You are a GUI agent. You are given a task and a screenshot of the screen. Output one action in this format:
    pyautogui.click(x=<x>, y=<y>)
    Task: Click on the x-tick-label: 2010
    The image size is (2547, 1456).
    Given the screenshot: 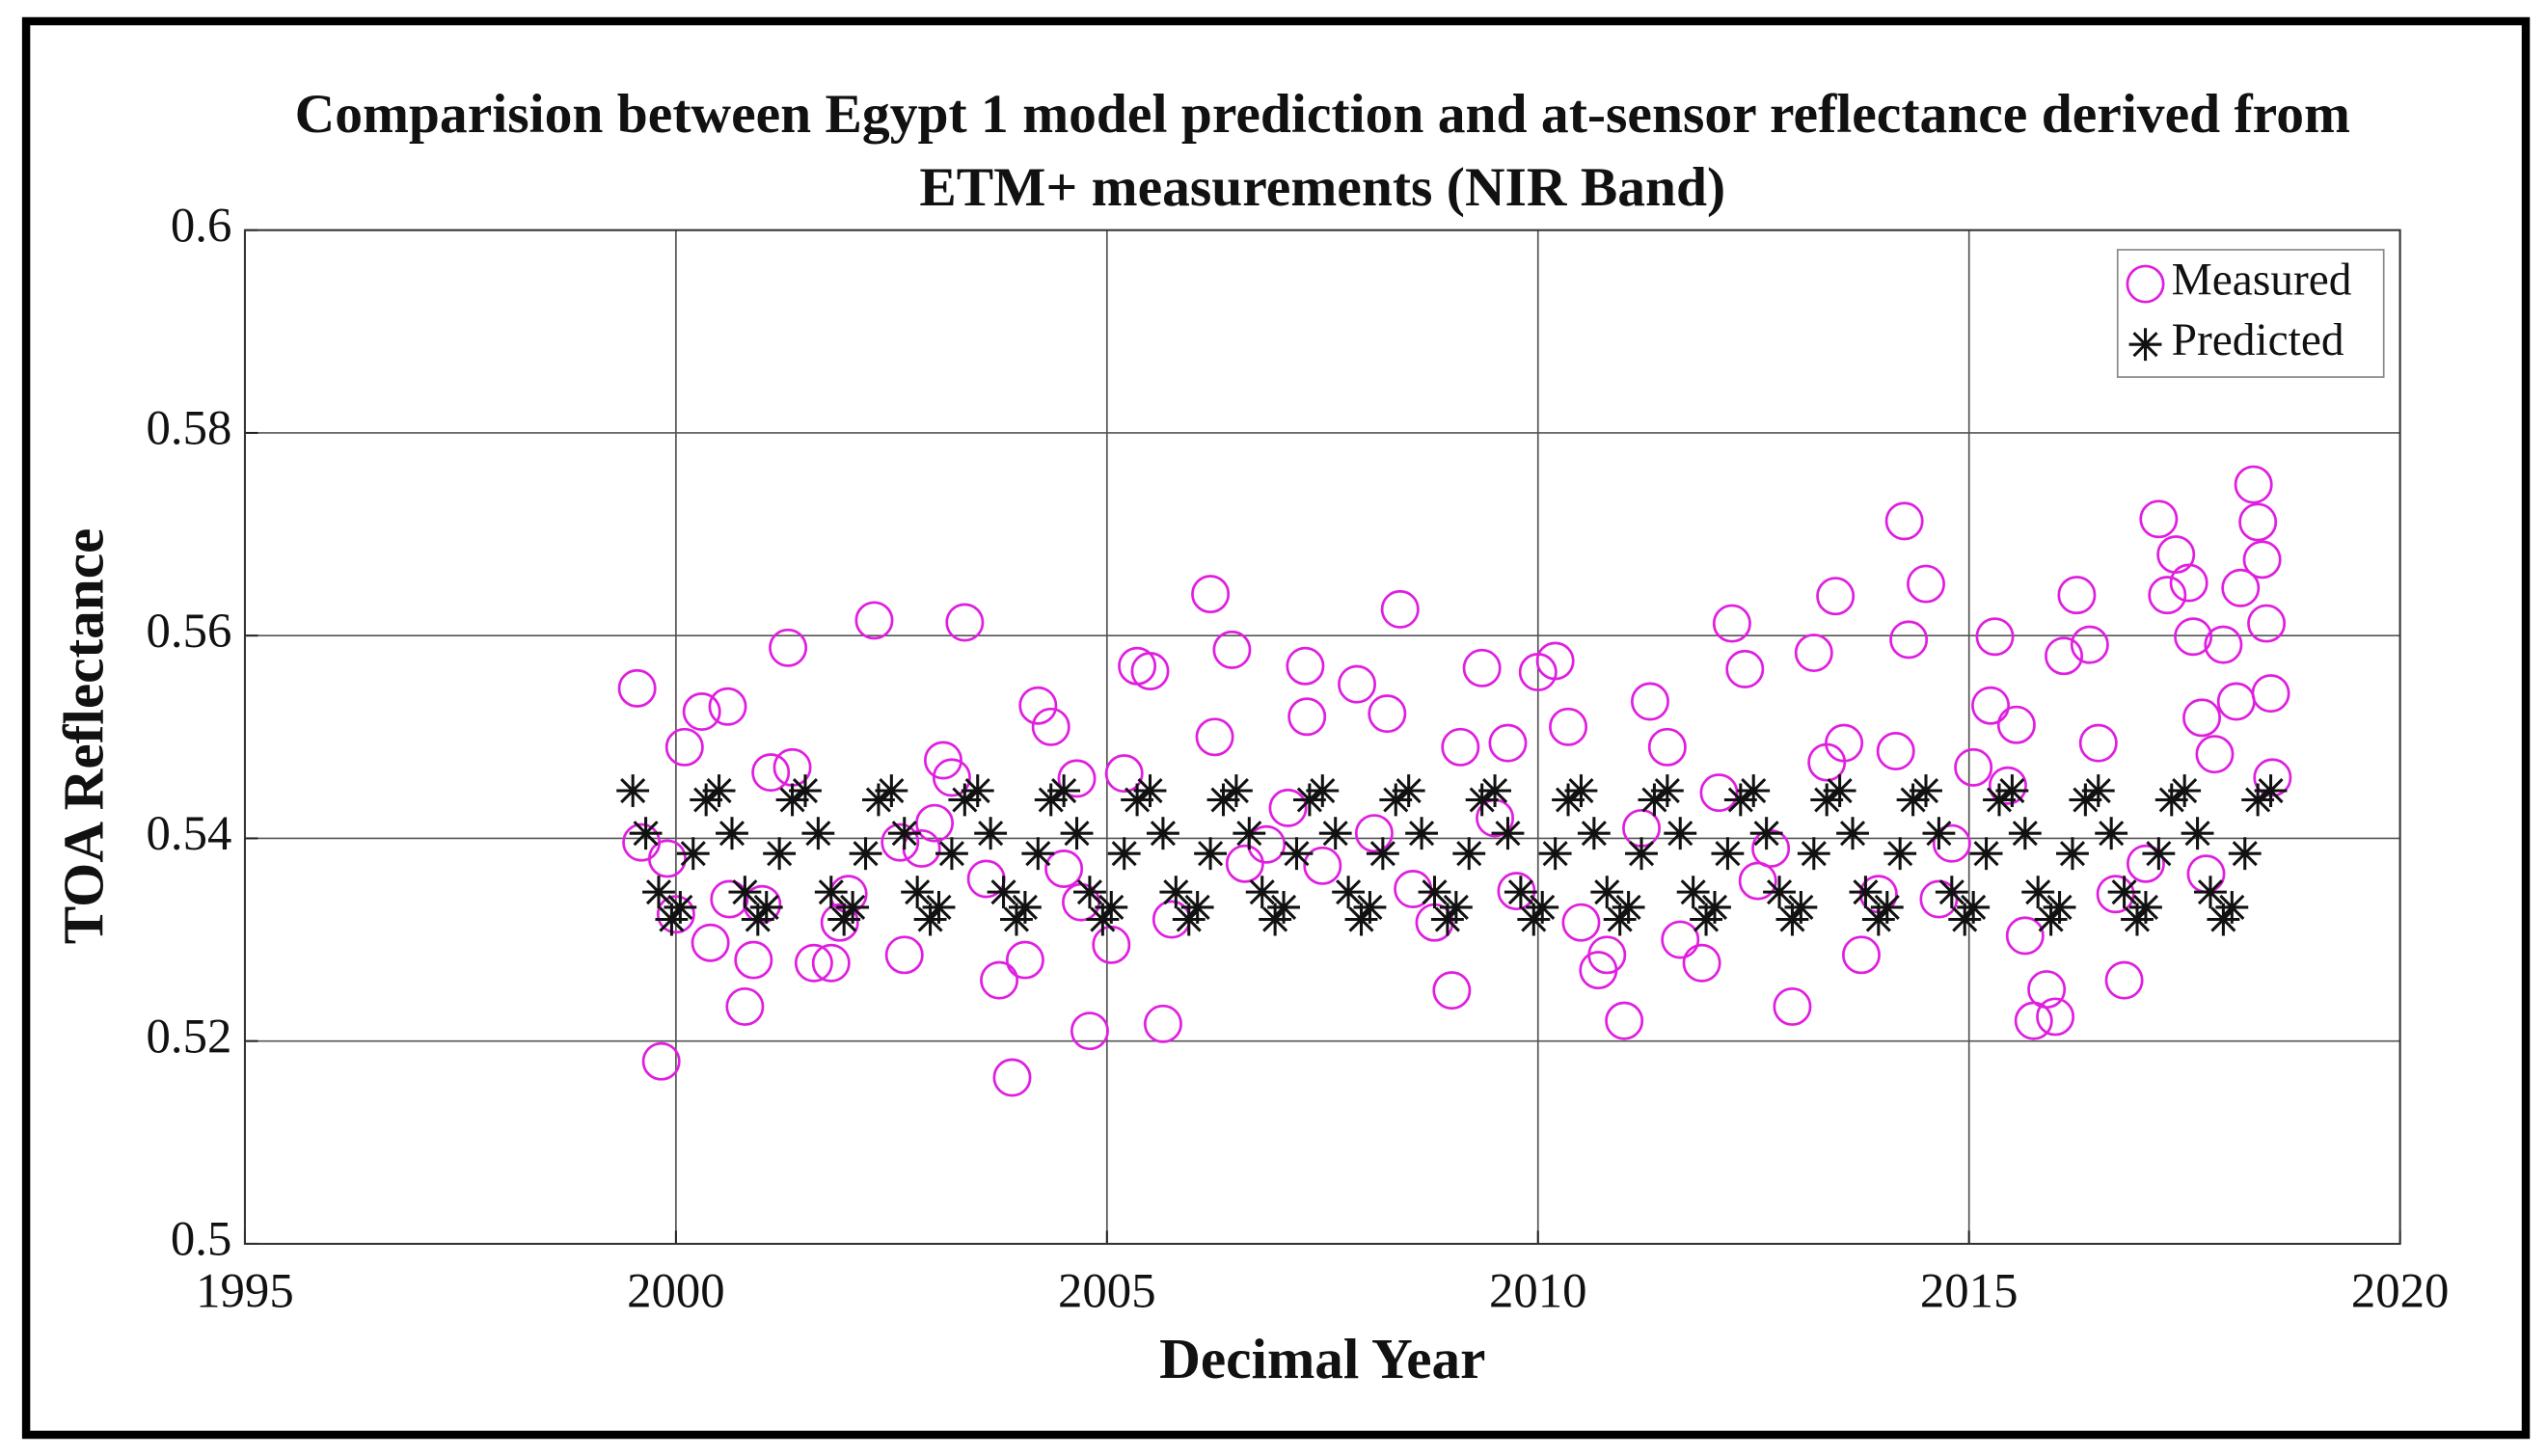 What is the action you would take?
    pyautogui.click(x=1538, y=1291)
    